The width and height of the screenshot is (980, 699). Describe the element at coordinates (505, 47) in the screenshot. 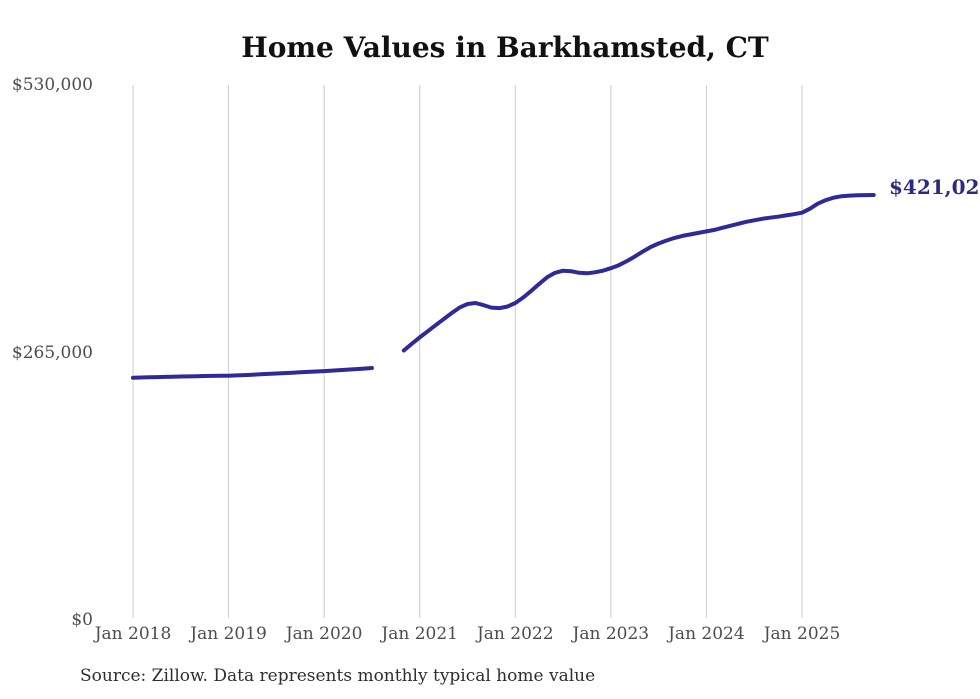

I see `chart-title: Home Values in Barkhamsted, CT` at that location.